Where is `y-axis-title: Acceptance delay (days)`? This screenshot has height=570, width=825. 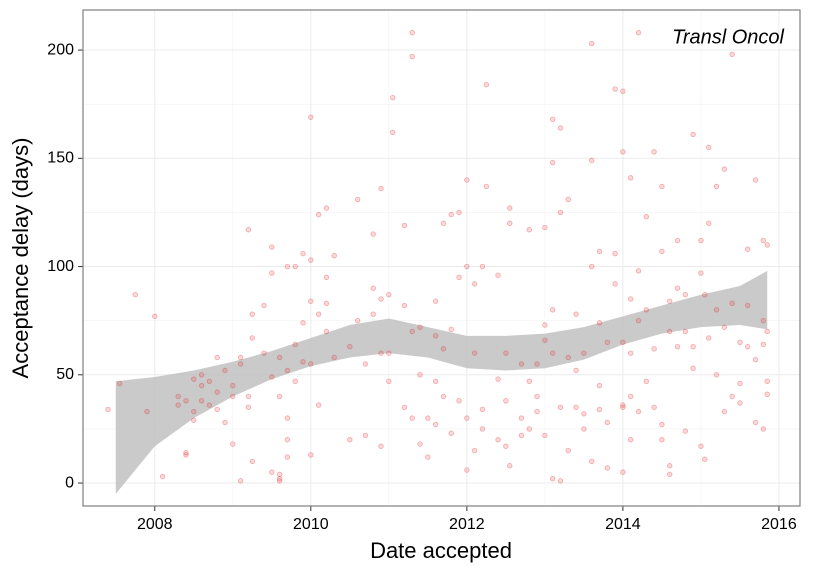
y-axis-title: Acceptance delay (days) is located at coordinates (20, 258).